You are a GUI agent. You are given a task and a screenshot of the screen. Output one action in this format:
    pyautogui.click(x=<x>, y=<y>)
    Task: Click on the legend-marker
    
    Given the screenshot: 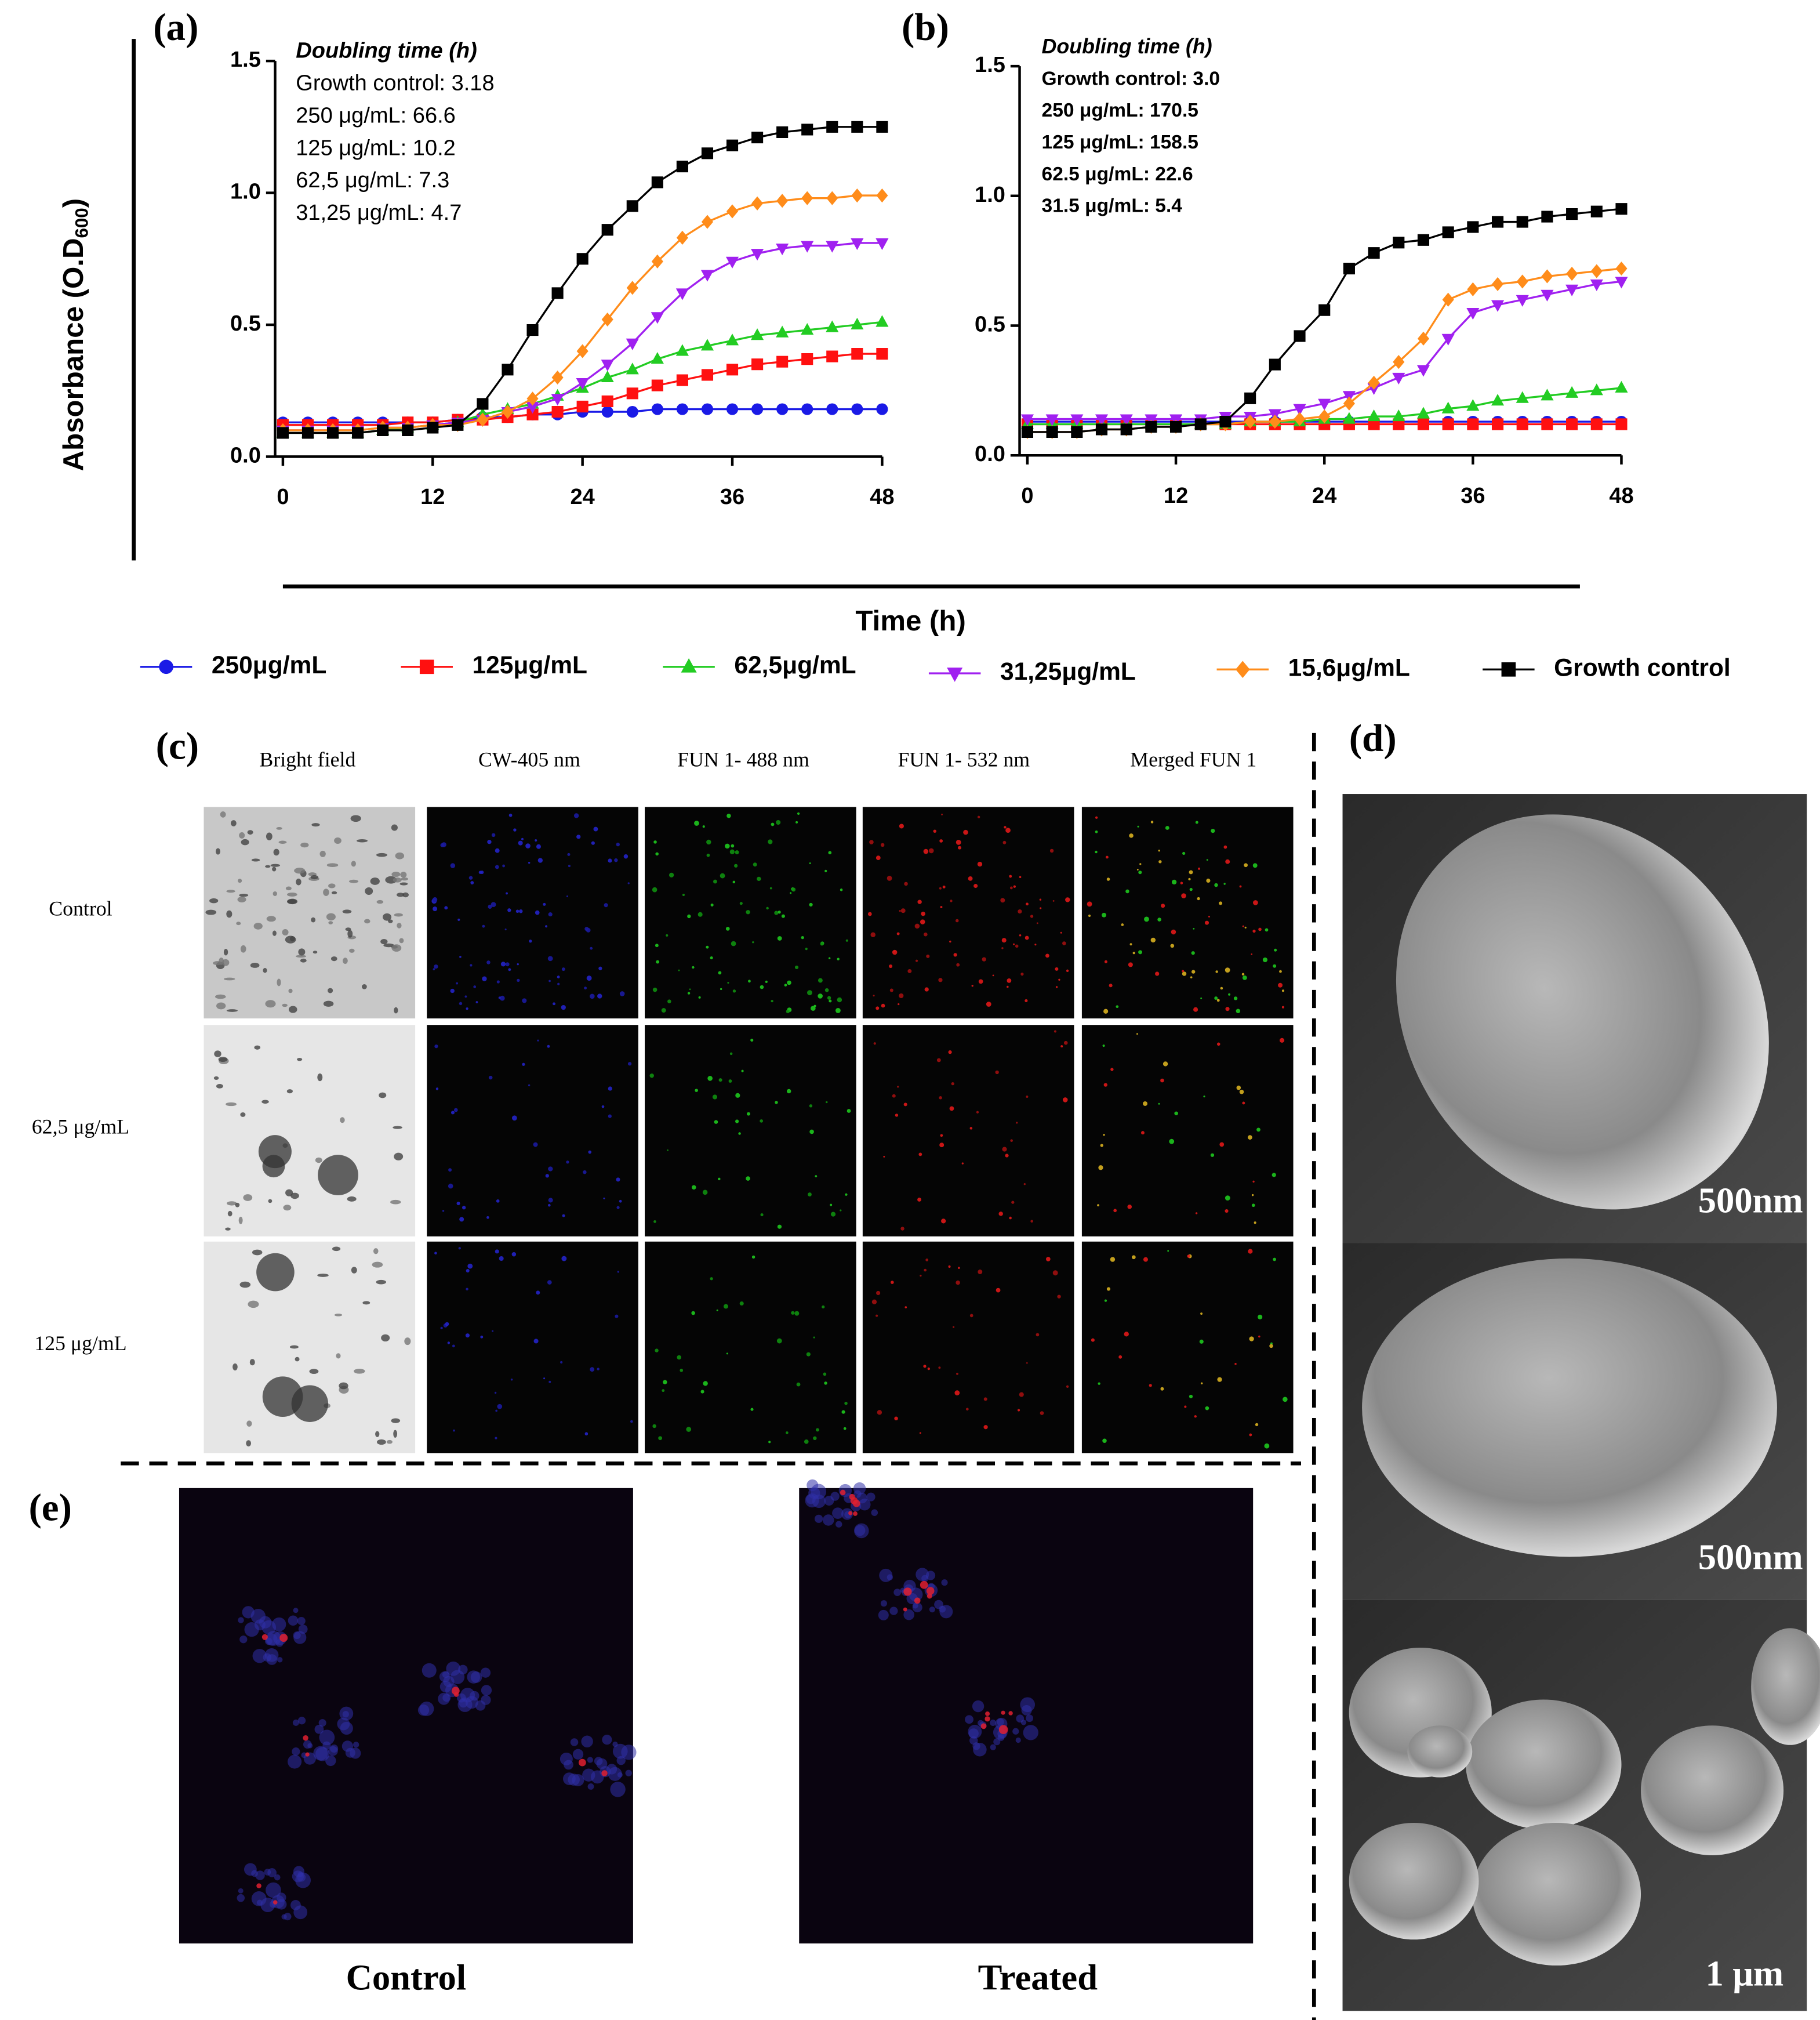 What is the action you would take?
    pyautogui.click(x=1242, y=670)
    